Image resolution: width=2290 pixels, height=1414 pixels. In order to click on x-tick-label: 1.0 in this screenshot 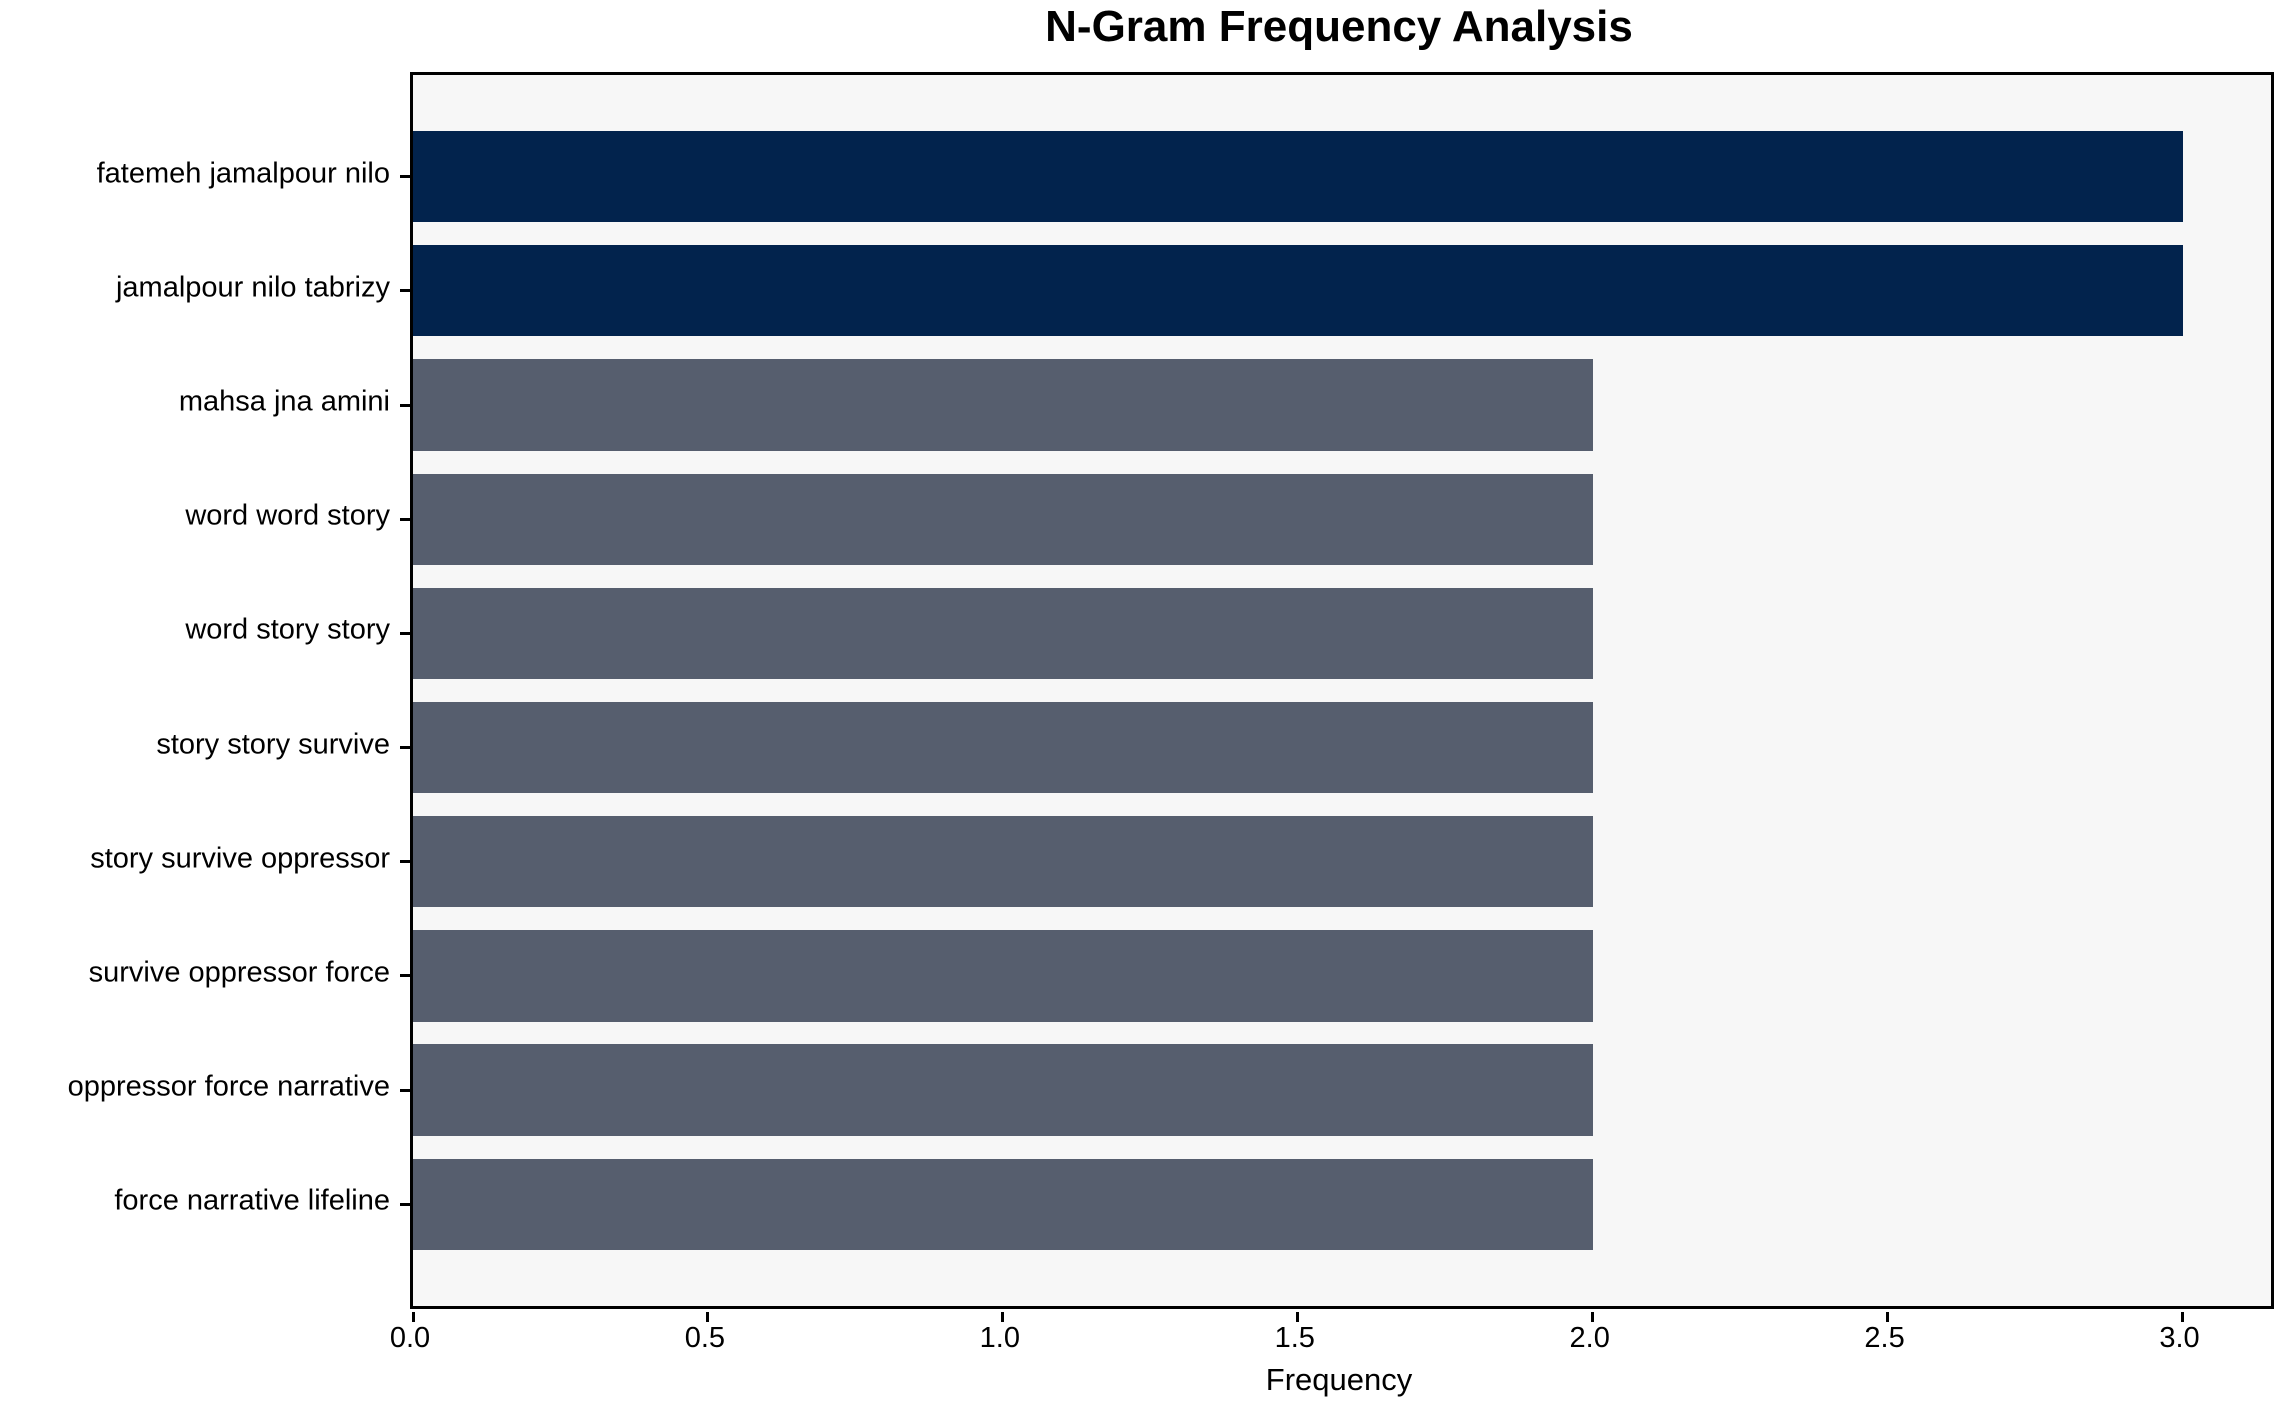, I will do `click(999, 1338)`.